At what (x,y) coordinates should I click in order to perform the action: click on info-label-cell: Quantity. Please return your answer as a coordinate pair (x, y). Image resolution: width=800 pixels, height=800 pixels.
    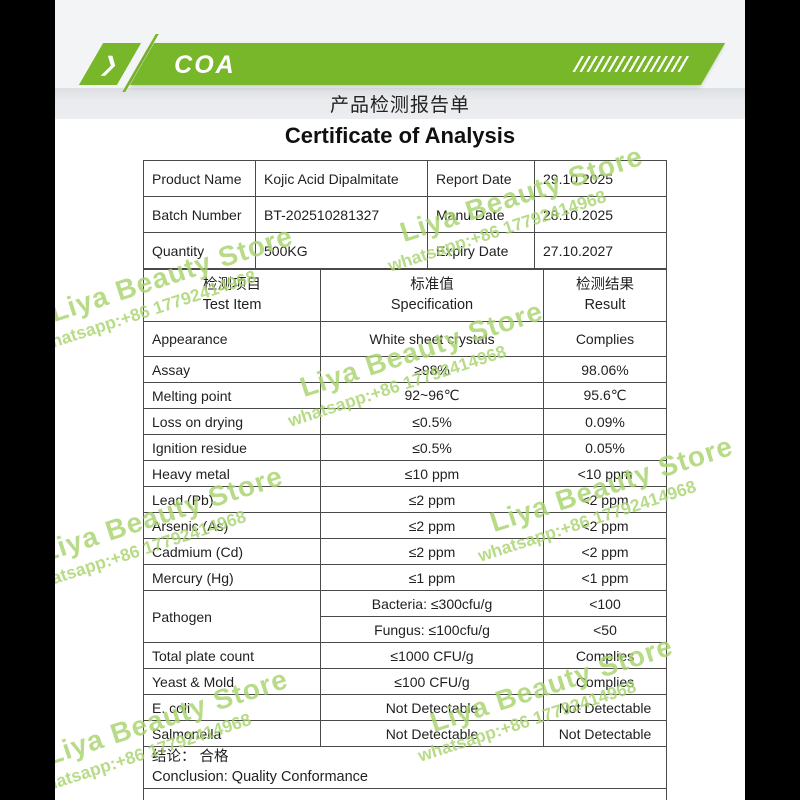
    Looking at the image, I should click on (199, 250).